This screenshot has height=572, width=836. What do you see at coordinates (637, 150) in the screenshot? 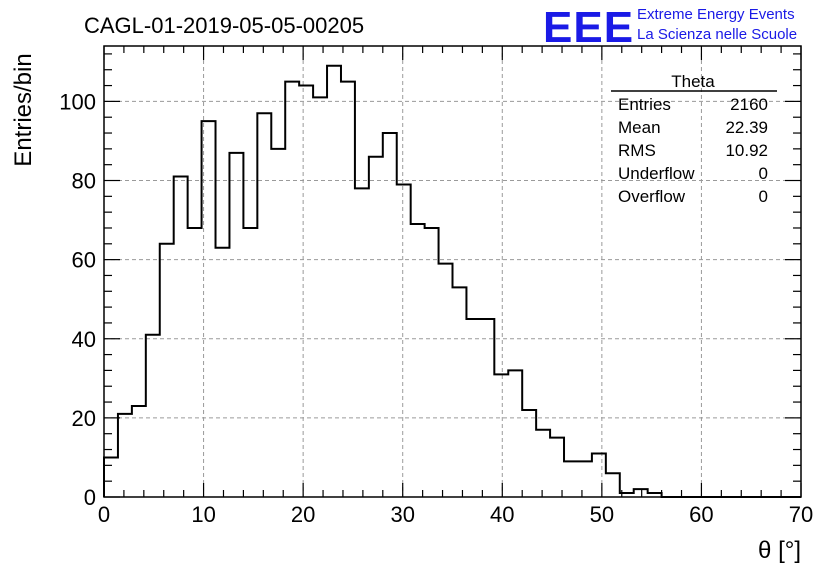
I see `stats-label: RMS` at bounding box center [637, 150].